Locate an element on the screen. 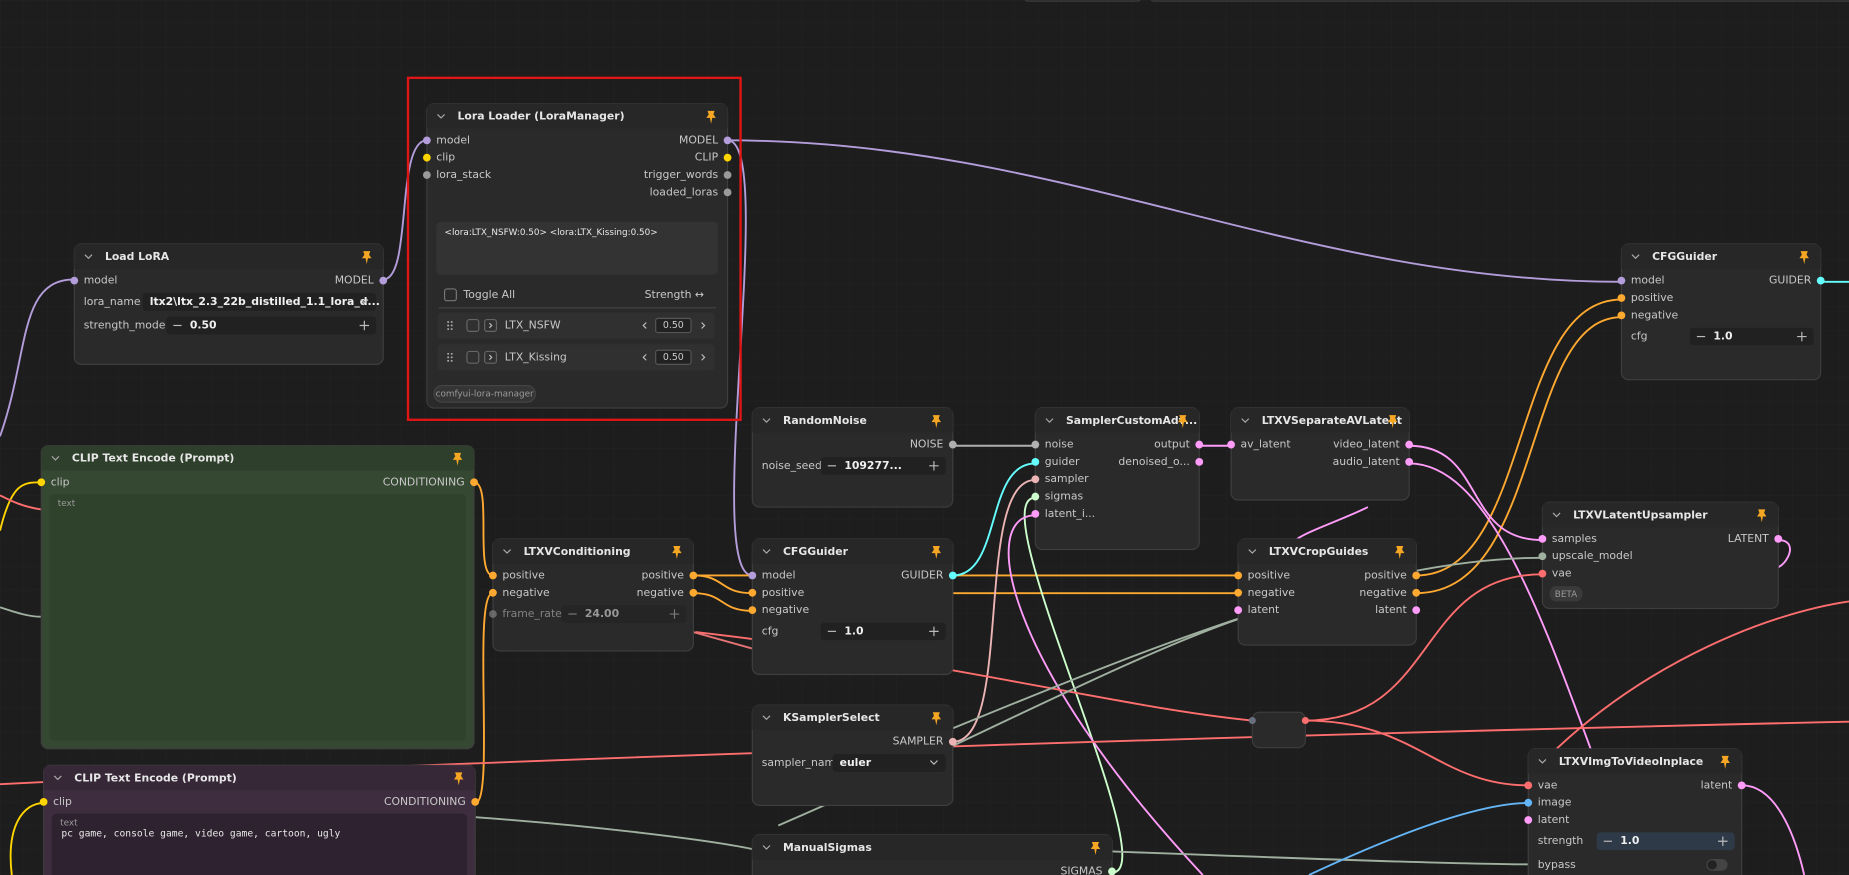 This screenshot has height=875, width=1849. reroute-node is located at coordinates (1278, 730).